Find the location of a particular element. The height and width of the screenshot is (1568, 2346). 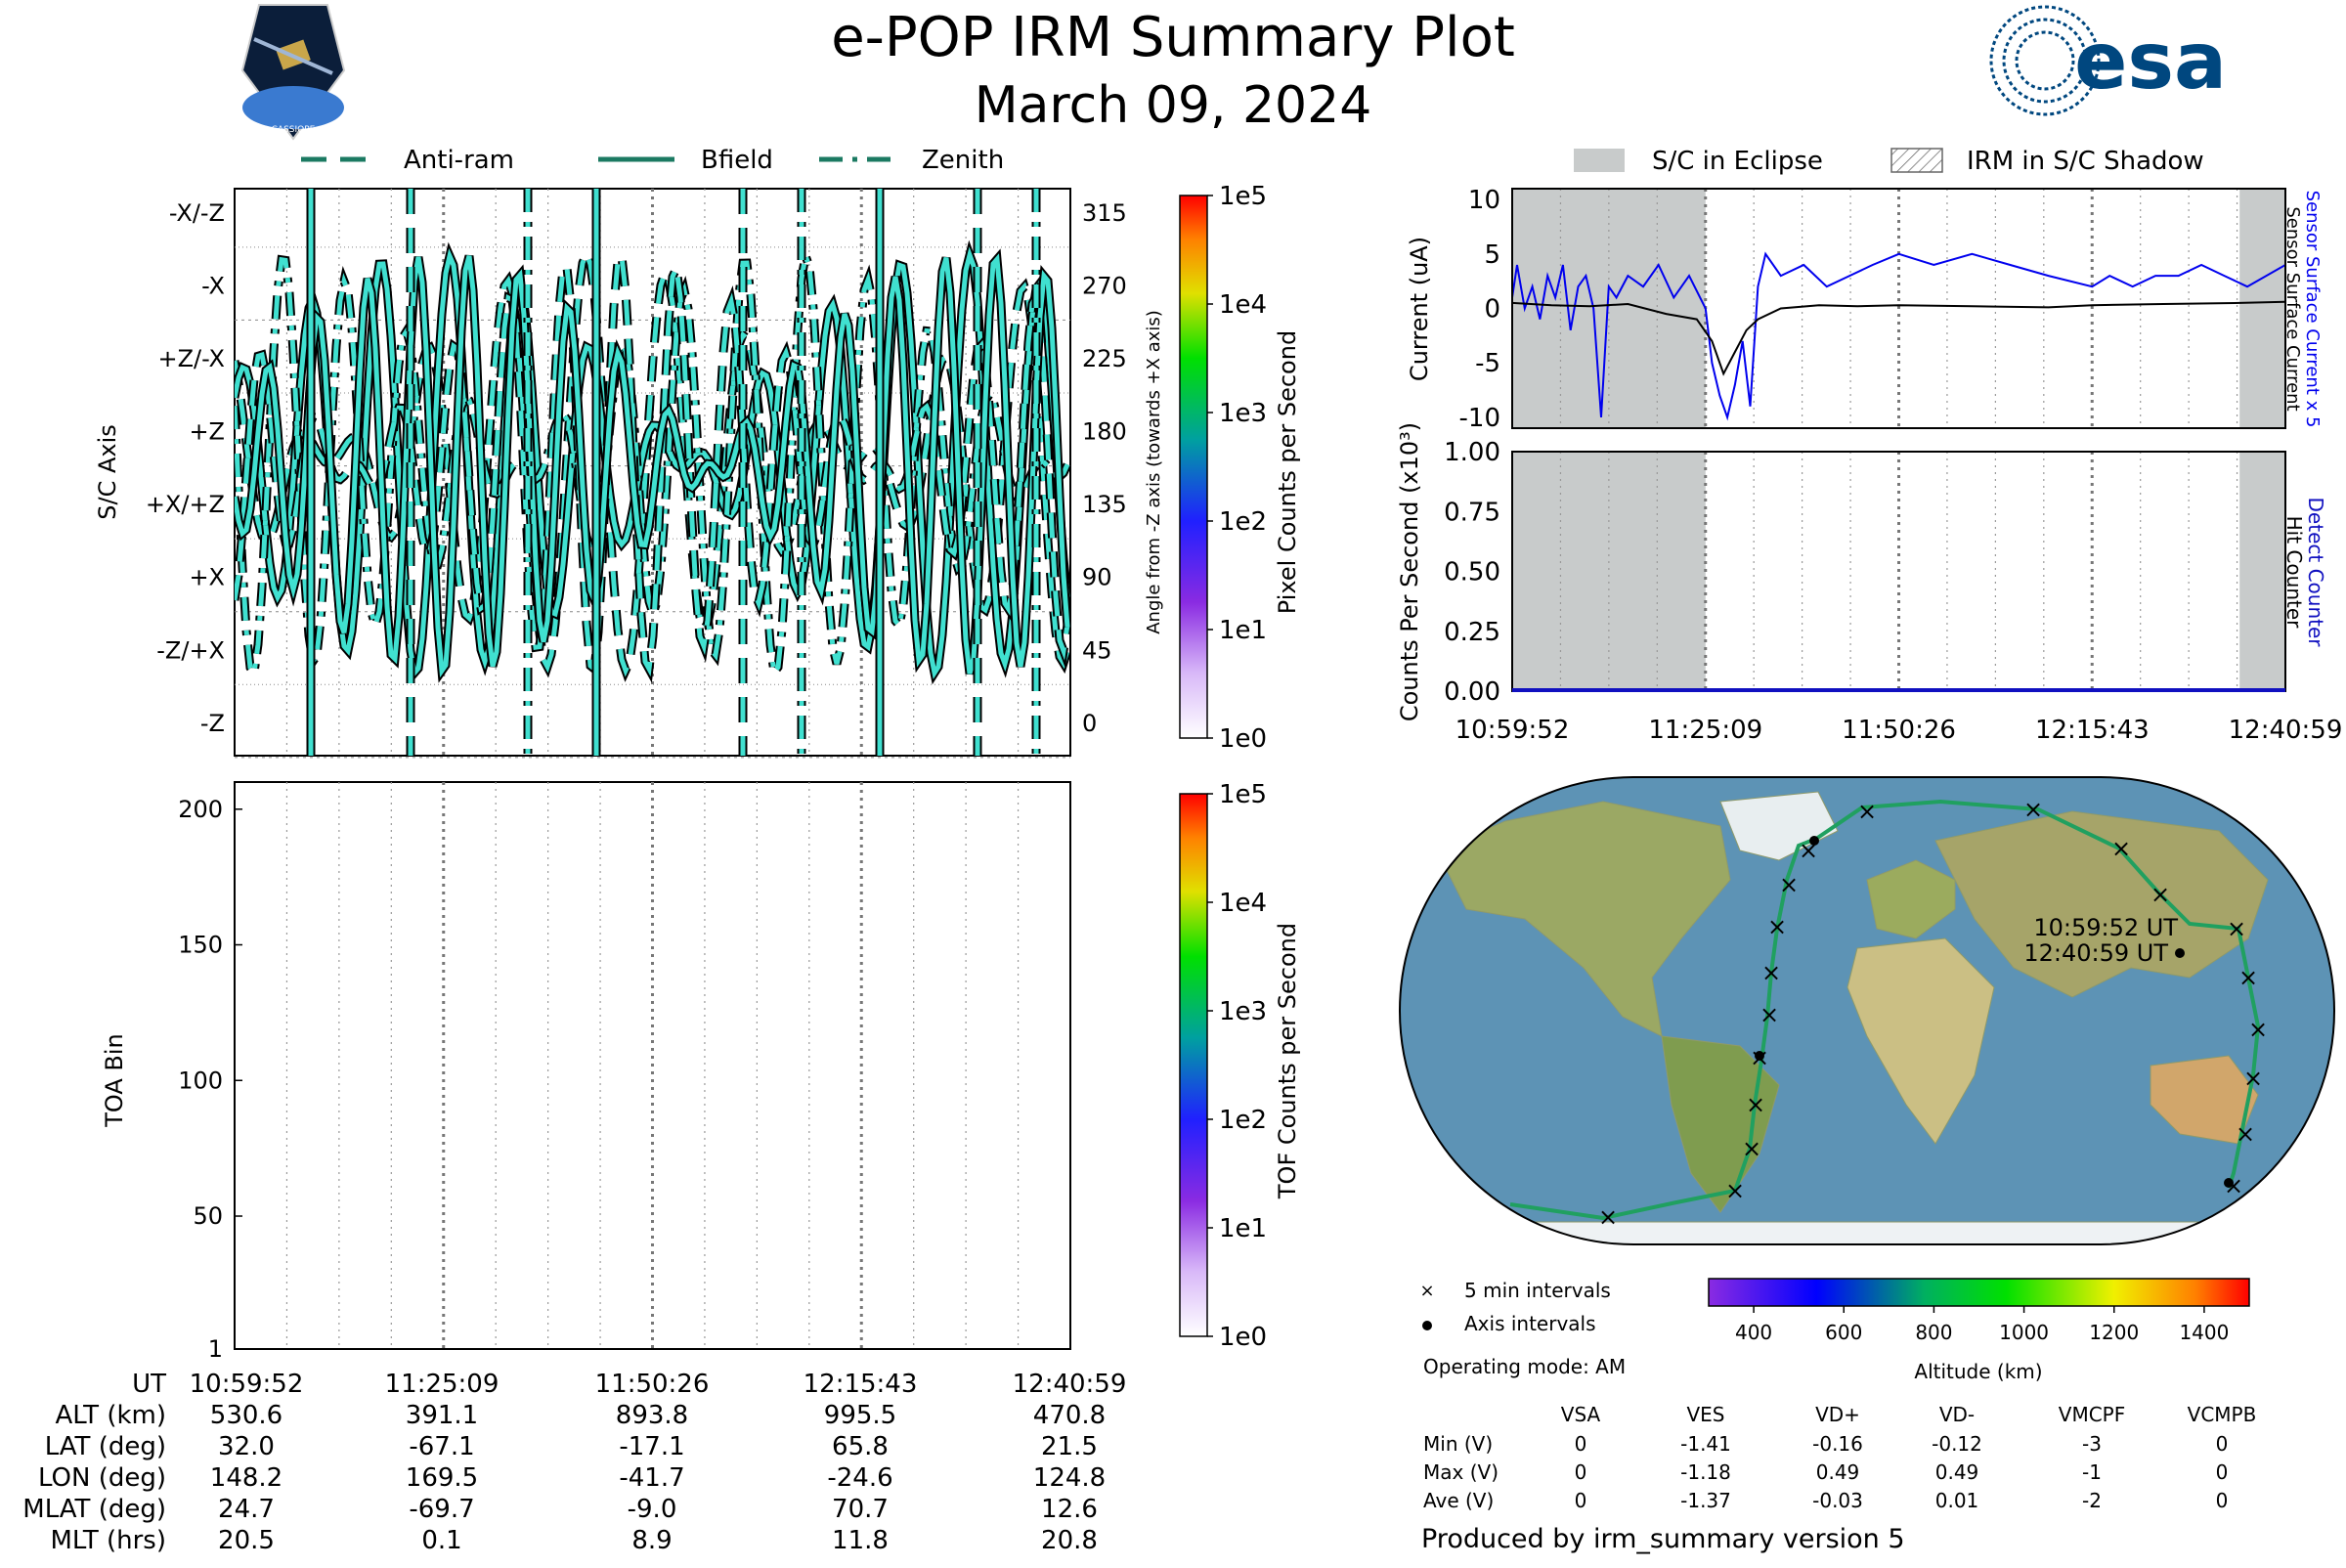

track-5min-markers: ×××××××××××××××××××× is located at coordinates (1933, 1014).